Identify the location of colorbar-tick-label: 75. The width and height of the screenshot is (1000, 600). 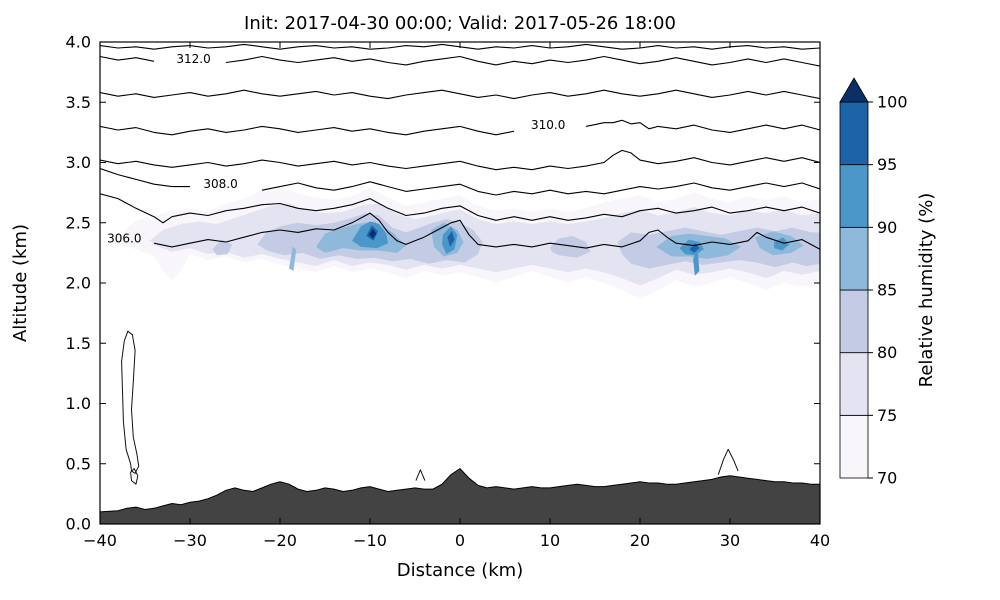
(887, 415).